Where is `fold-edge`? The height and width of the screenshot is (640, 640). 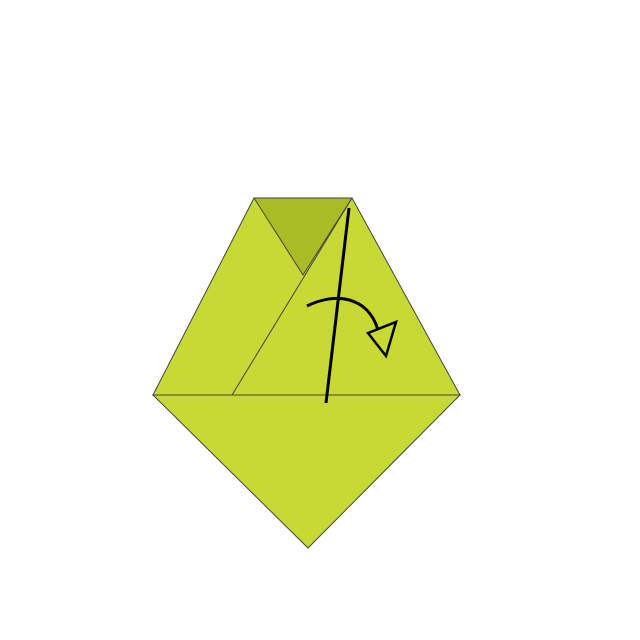 fold-edge is located at coordinates (292, 296).